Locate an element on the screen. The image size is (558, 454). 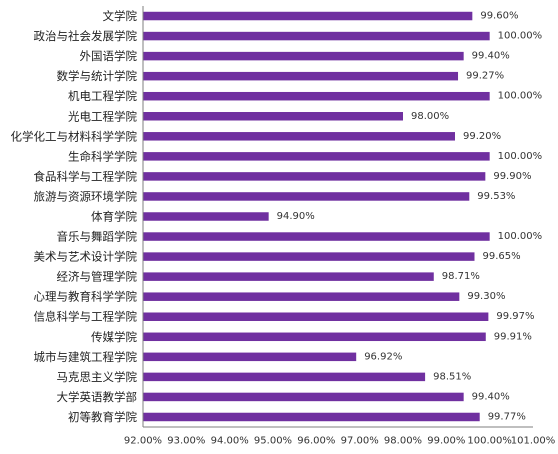
category-label: 大学英语教学部 is located at coordinates (97, 397).